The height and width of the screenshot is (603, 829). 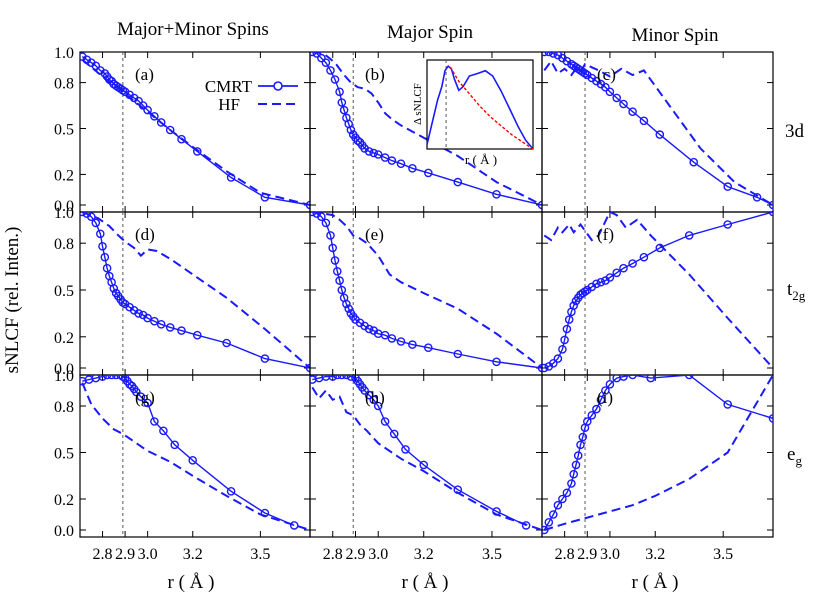 I want to click on x-axis-label-1: r ( Å ), so click(x=191, y=582).